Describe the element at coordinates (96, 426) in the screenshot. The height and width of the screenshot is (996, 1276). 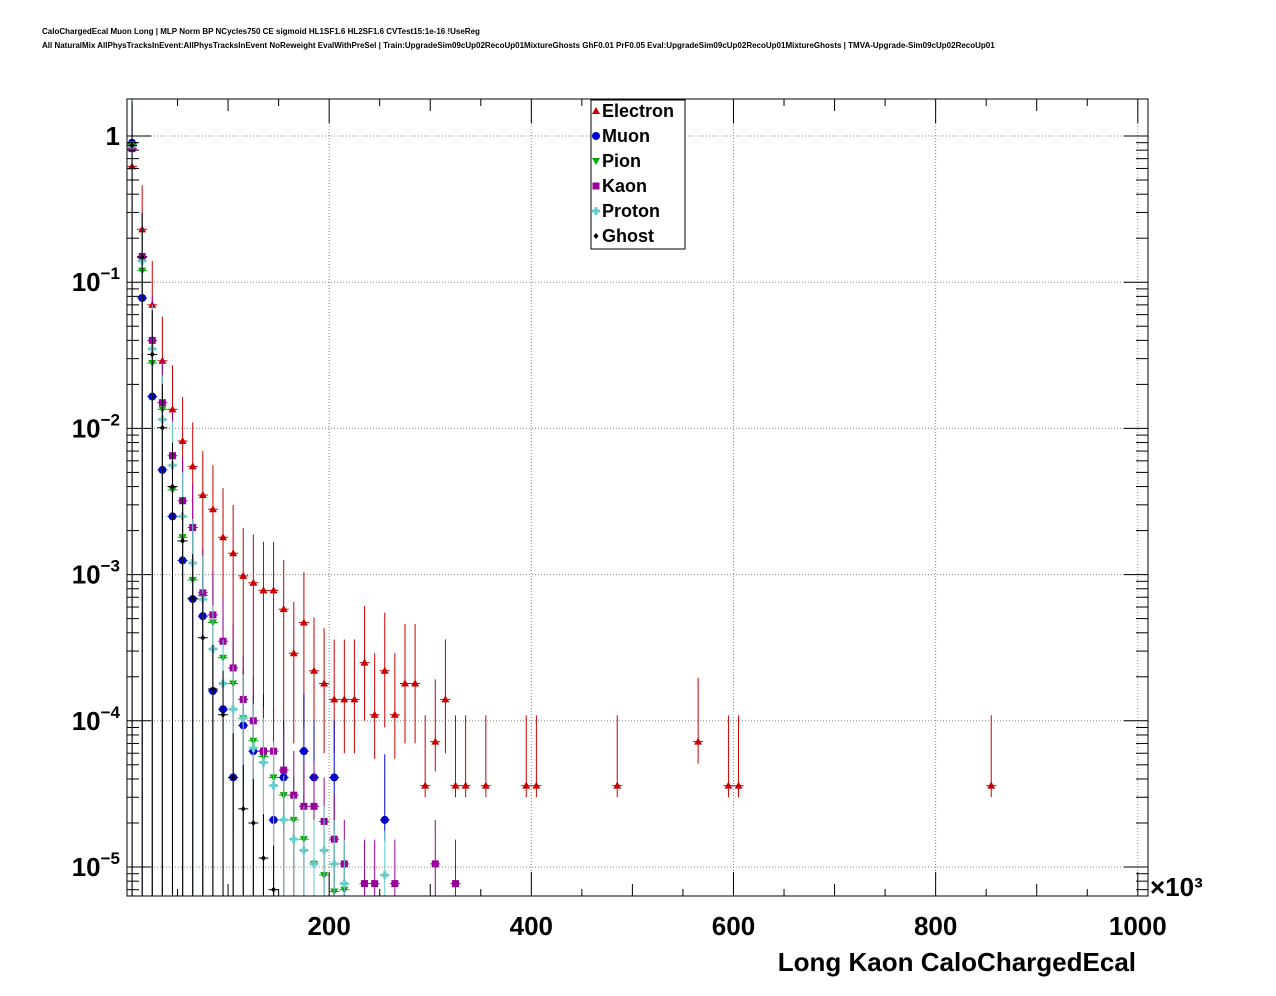
I see `y-tick-label: 10⁻²` at that location.